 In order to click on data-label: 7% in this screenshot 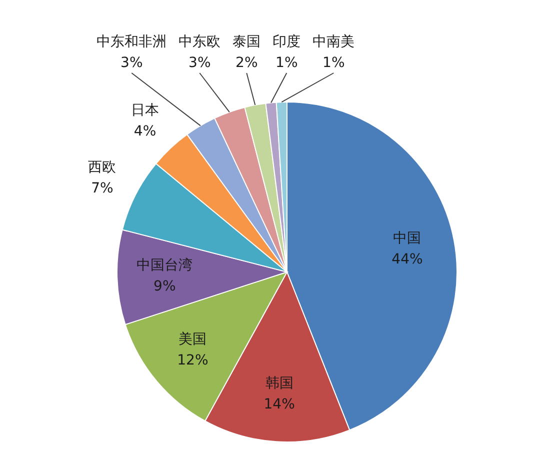, I will do `click(102, 188)`.